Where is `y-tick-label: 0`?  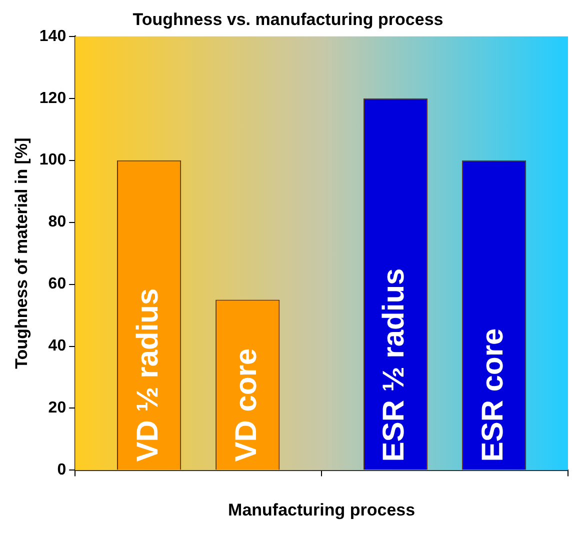
y-tick-label: 0 is located at coordinates (61, 470).